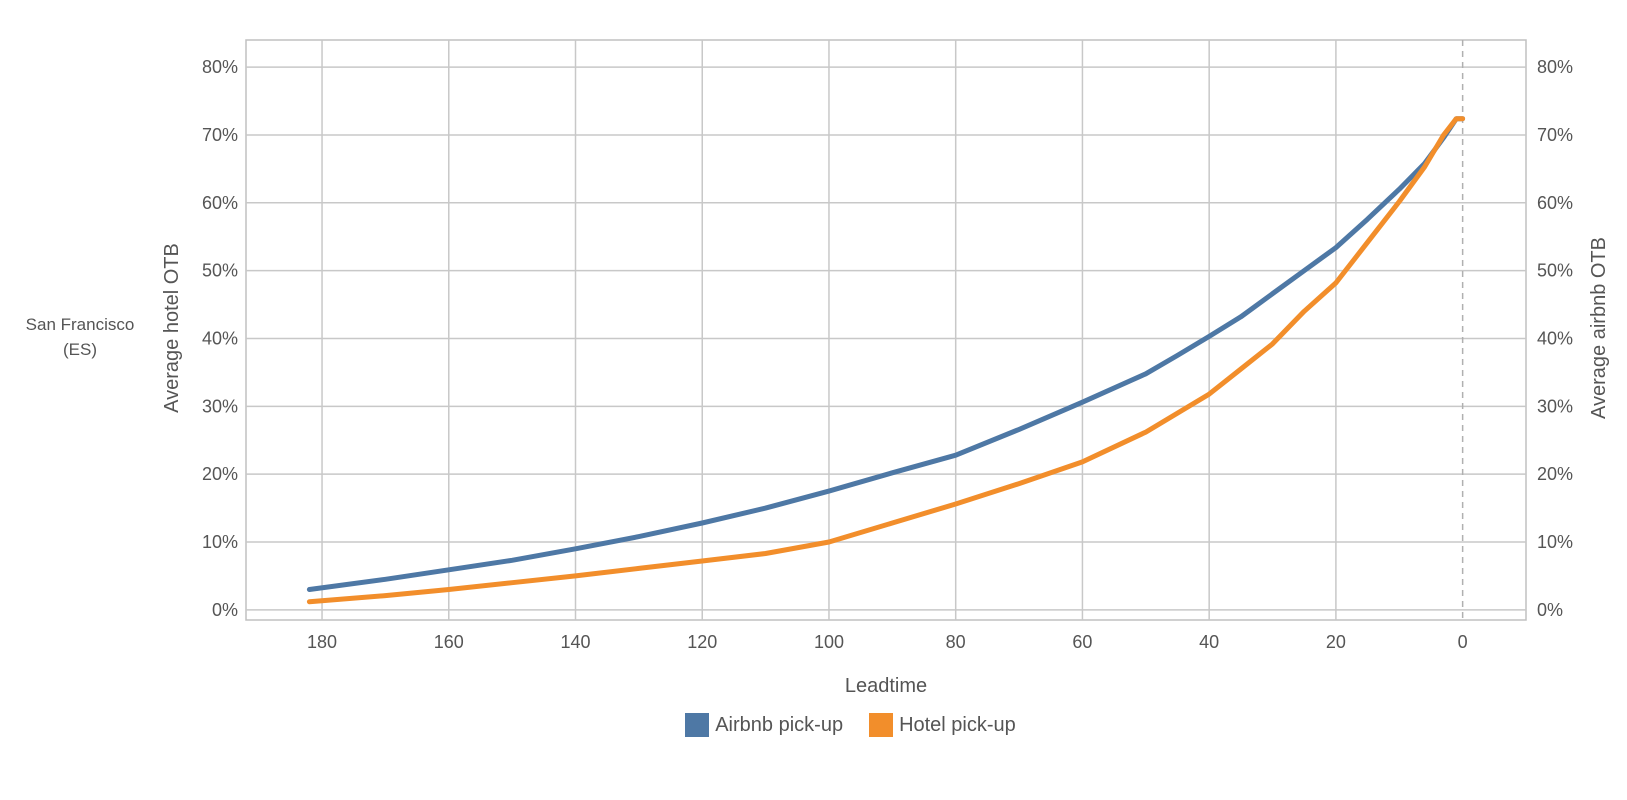 The image size is (1627, 800). What do you see at coordinates (220, 474) in the screenshot?
I see `y-tick-label-left-20pct: 20%` at bounding box center [220, 474].